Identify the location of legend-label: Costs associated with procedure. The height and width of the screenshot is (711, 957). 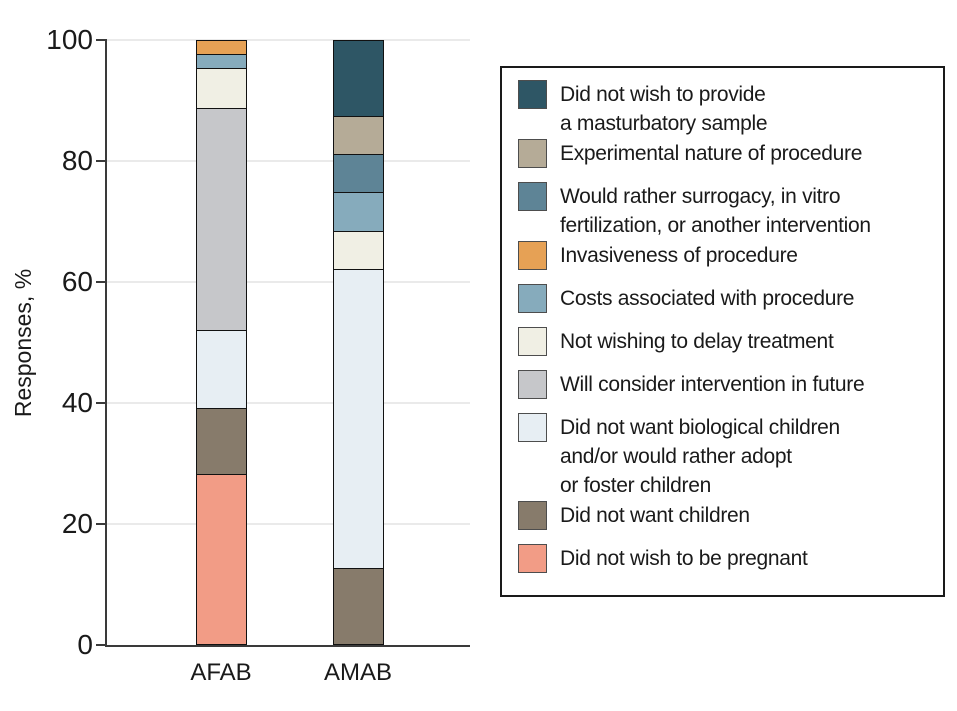
(707, 298).